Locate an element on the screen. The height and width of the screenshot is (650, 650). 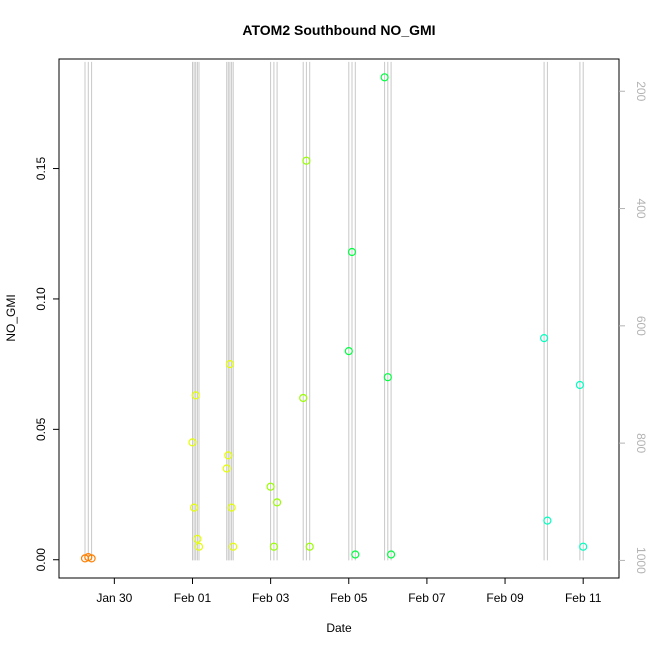
right-axis-tick-label: 400 is located at coordinates (641, 209).